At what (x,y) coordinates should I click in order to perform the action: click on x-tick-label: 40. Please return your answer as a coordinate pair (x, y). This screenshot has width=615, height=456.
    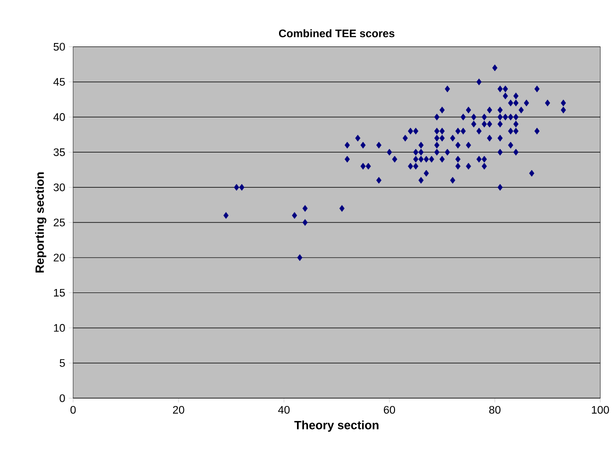
    Looking at the image, I should click on (284, 410).